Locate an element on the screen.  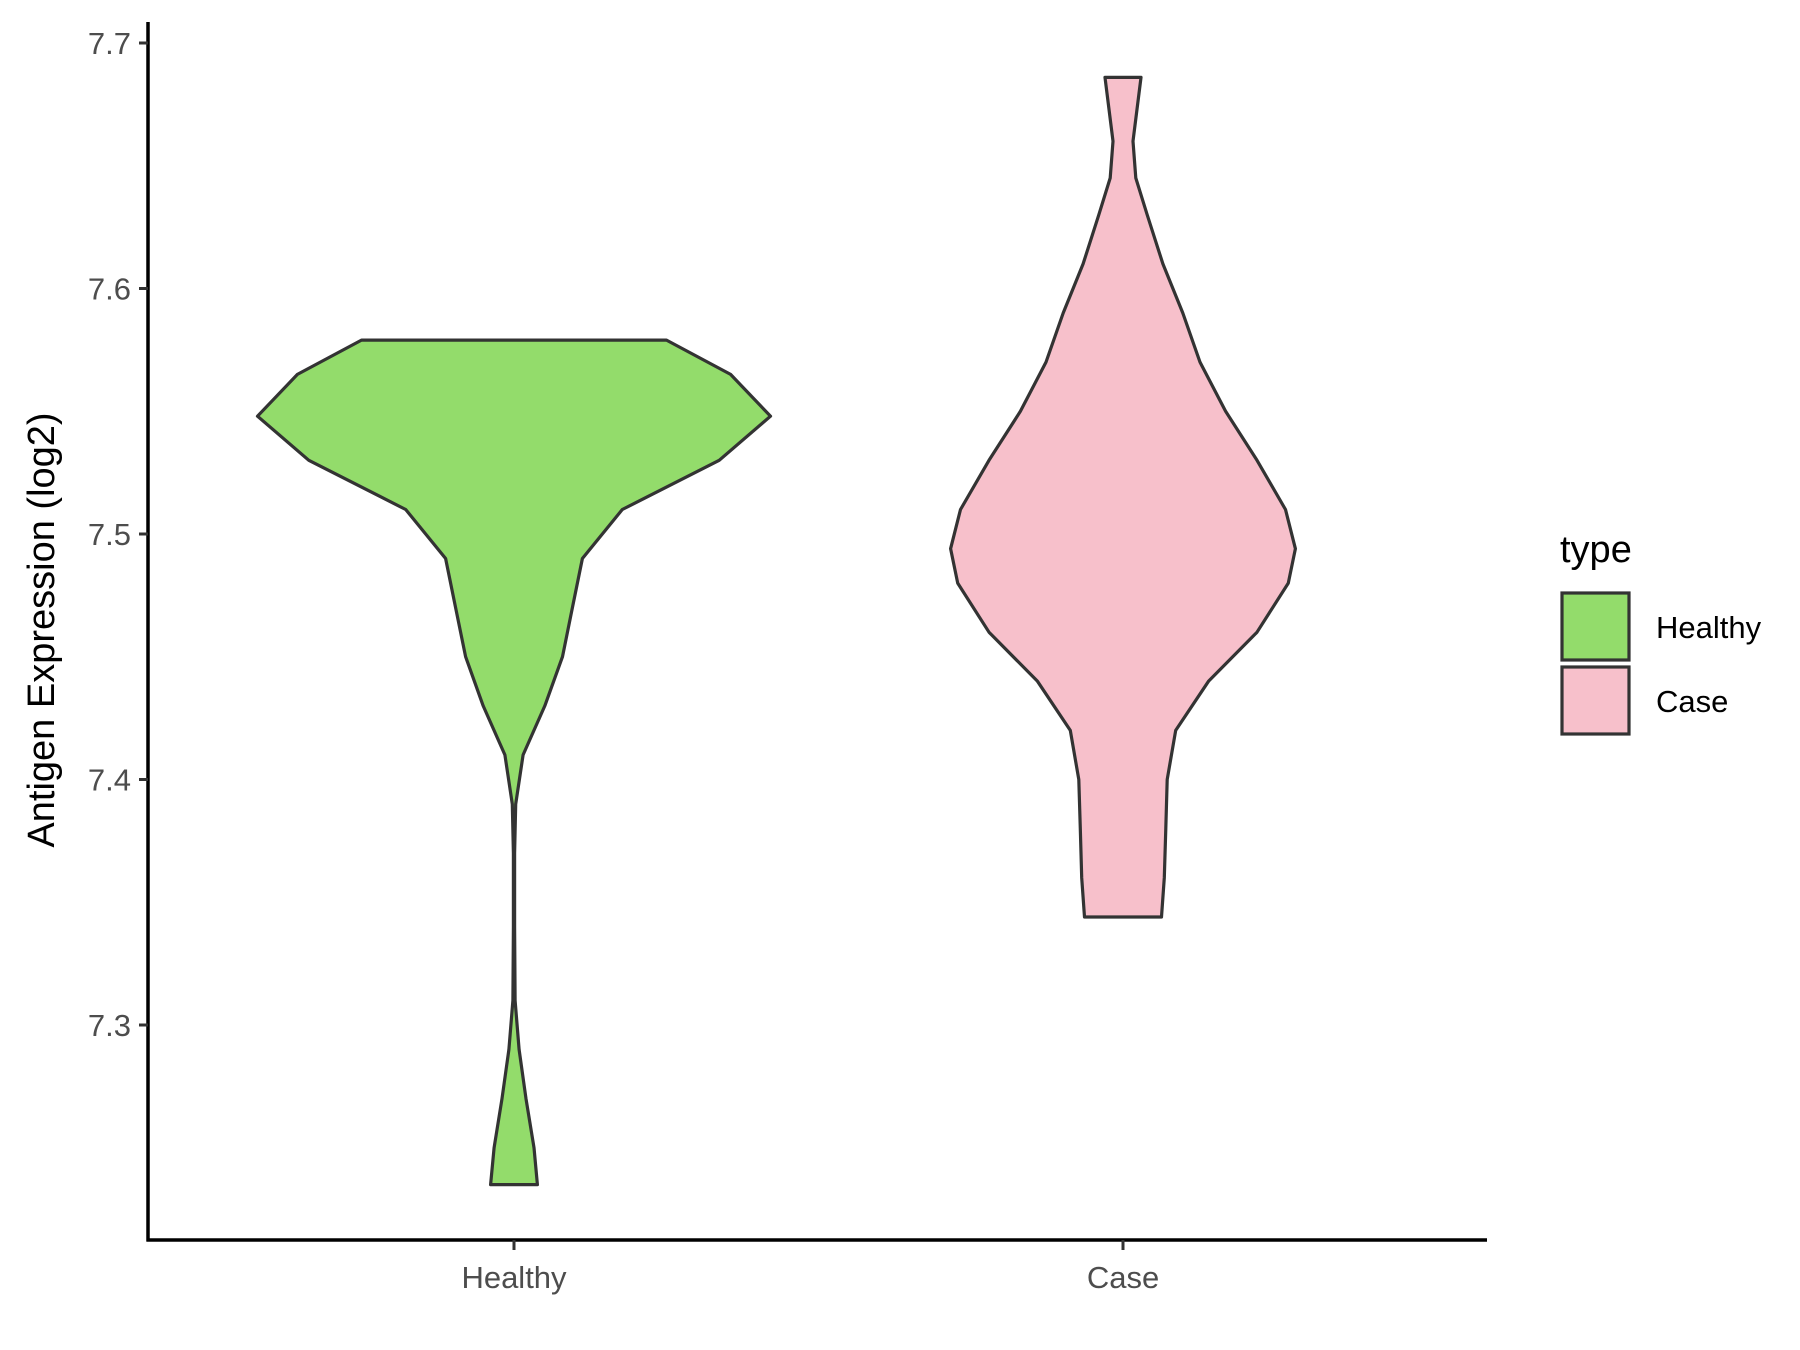
y-tick-label: 7.4 is located at coordinates (109, 780).